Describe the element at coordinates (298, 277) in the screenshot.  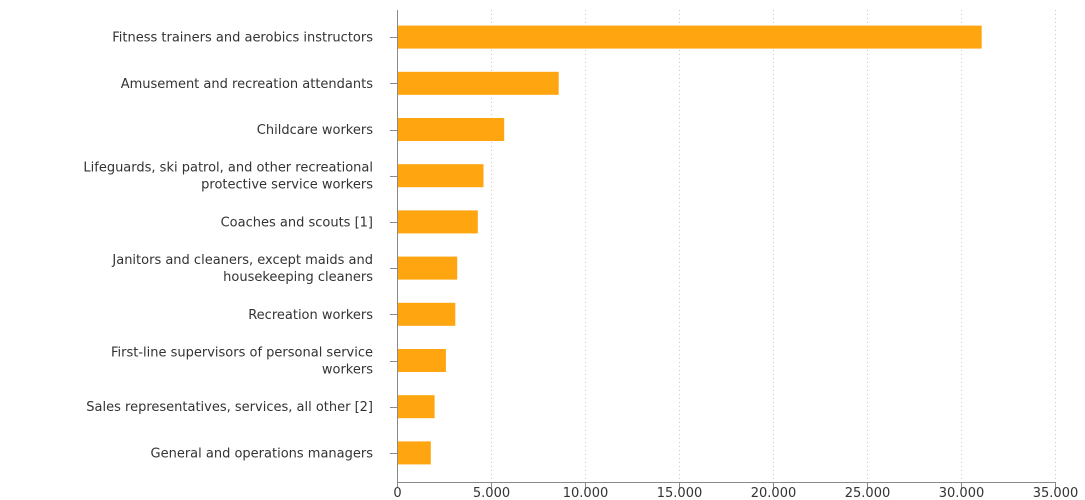
I see `category-label: housekeeping cleaners` at that location.